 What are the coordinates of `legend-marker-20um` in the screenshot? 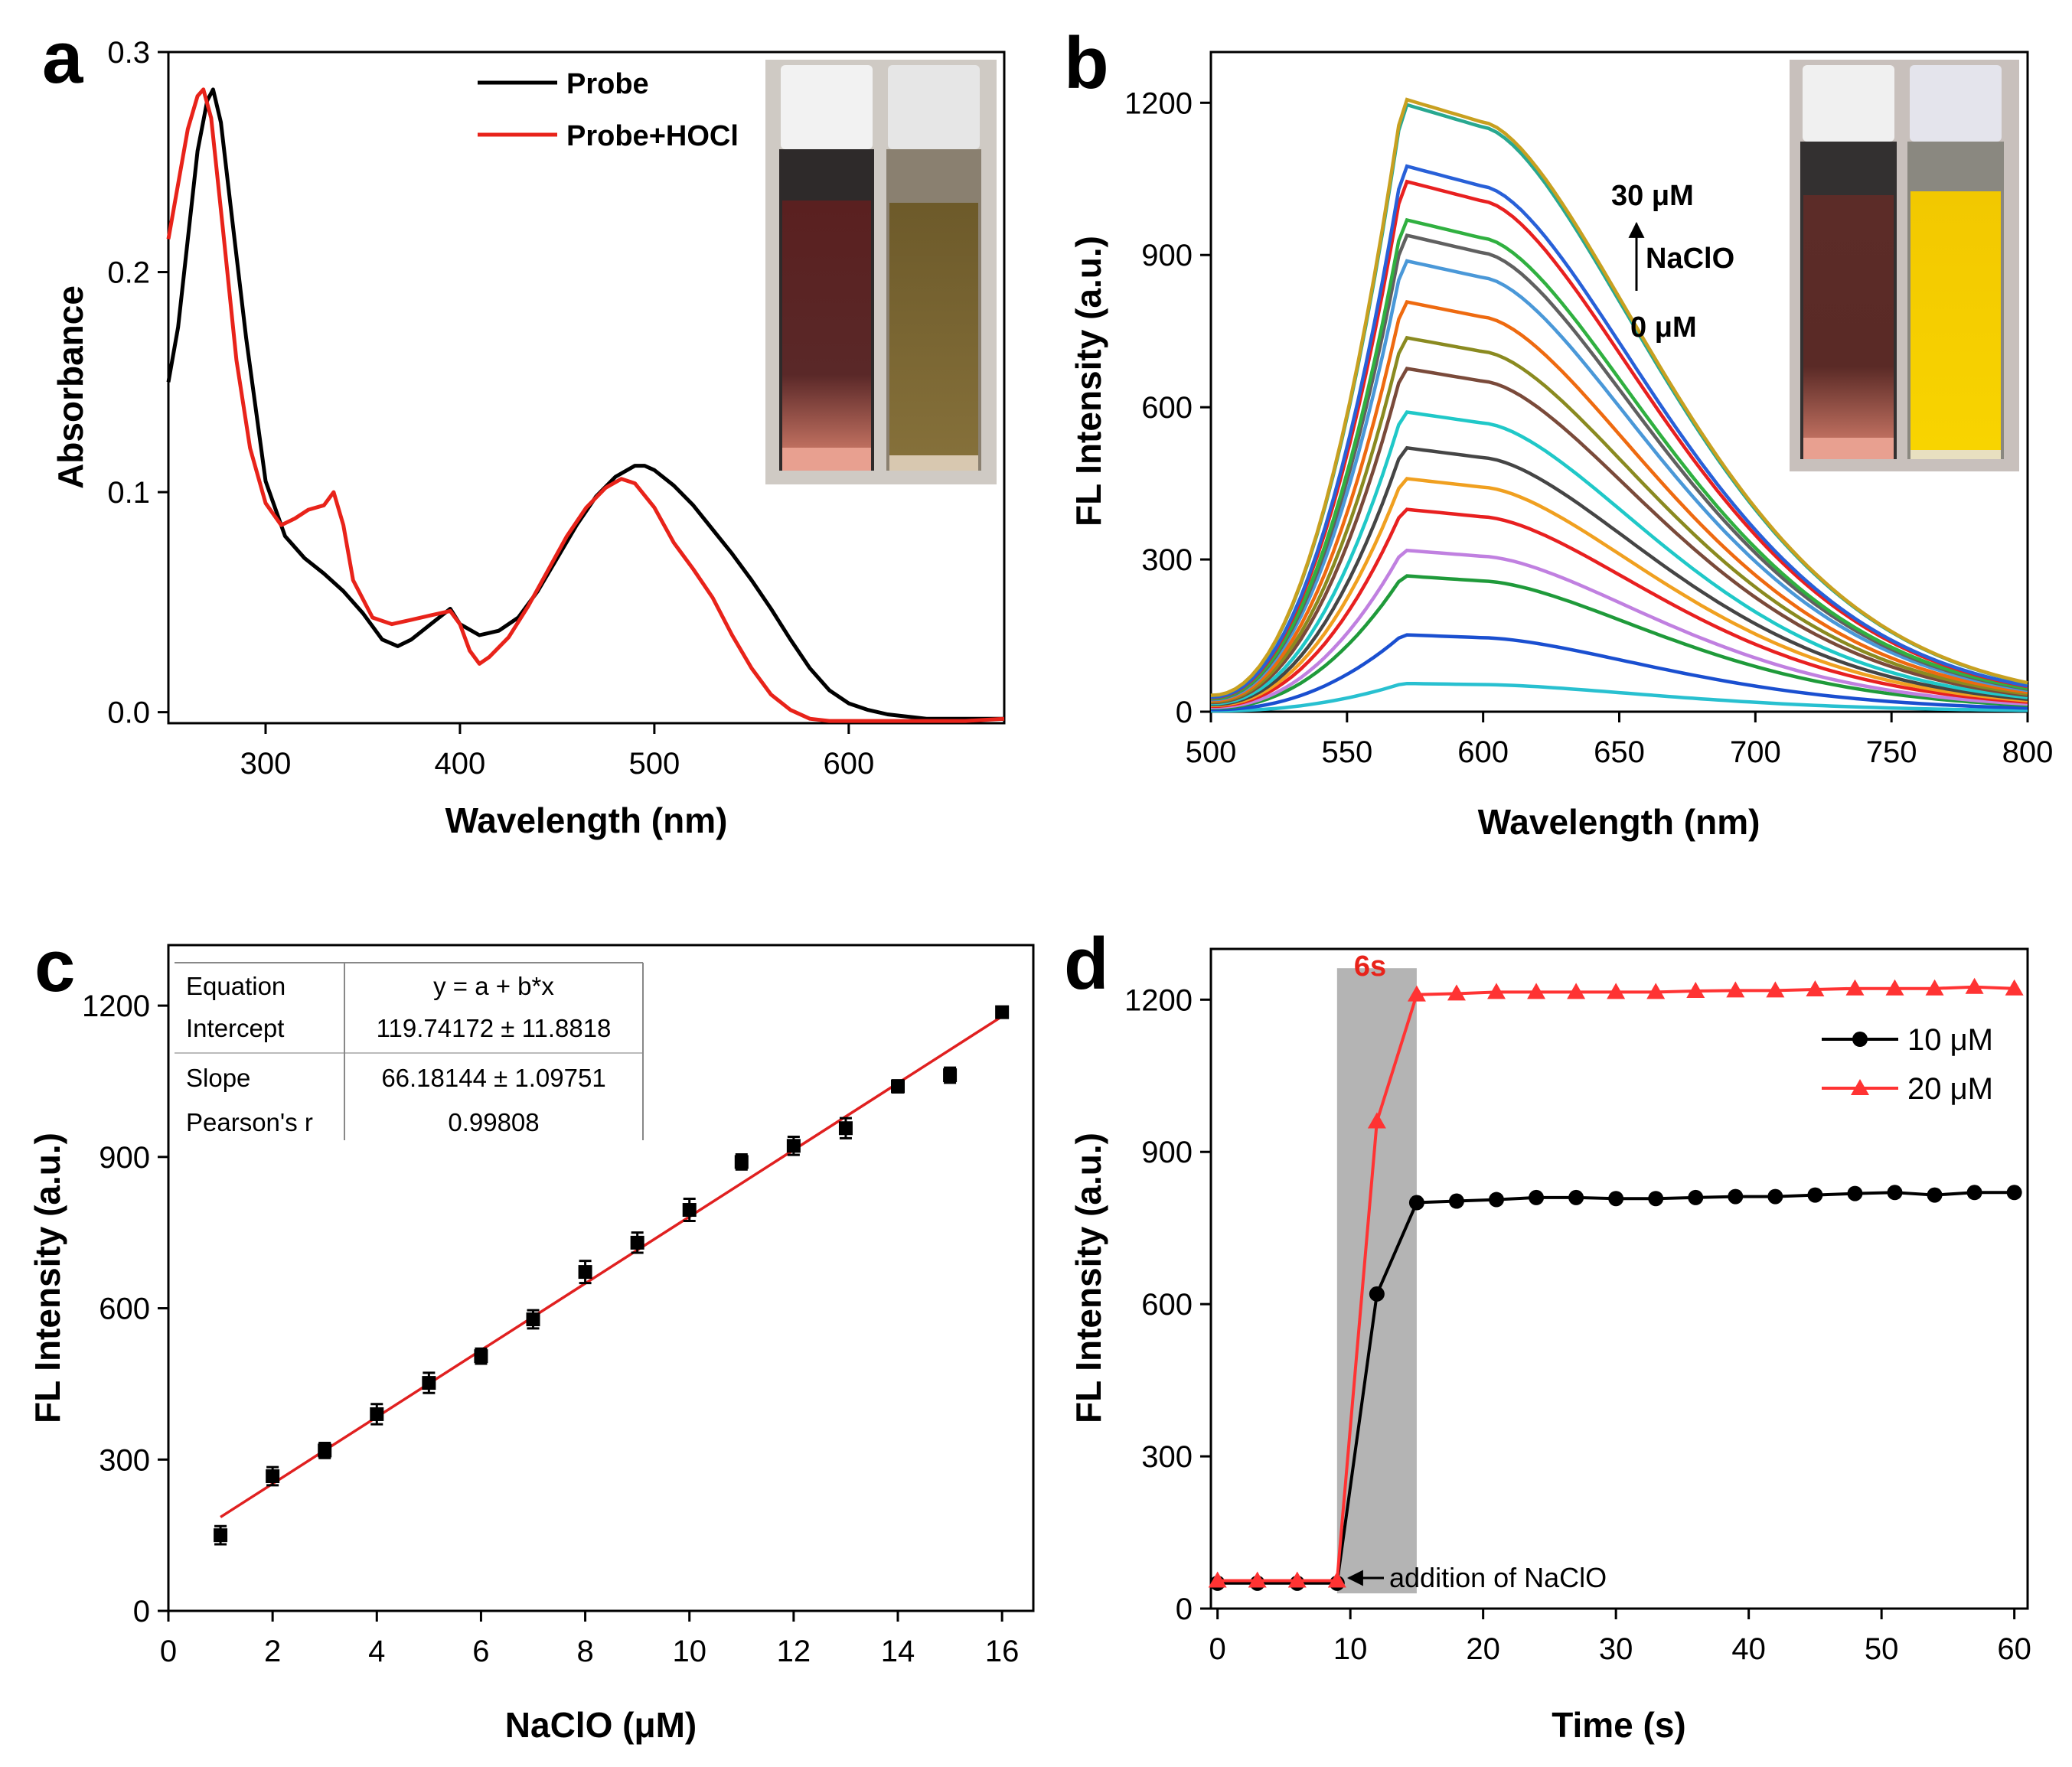 It's located at (1860, 1087).